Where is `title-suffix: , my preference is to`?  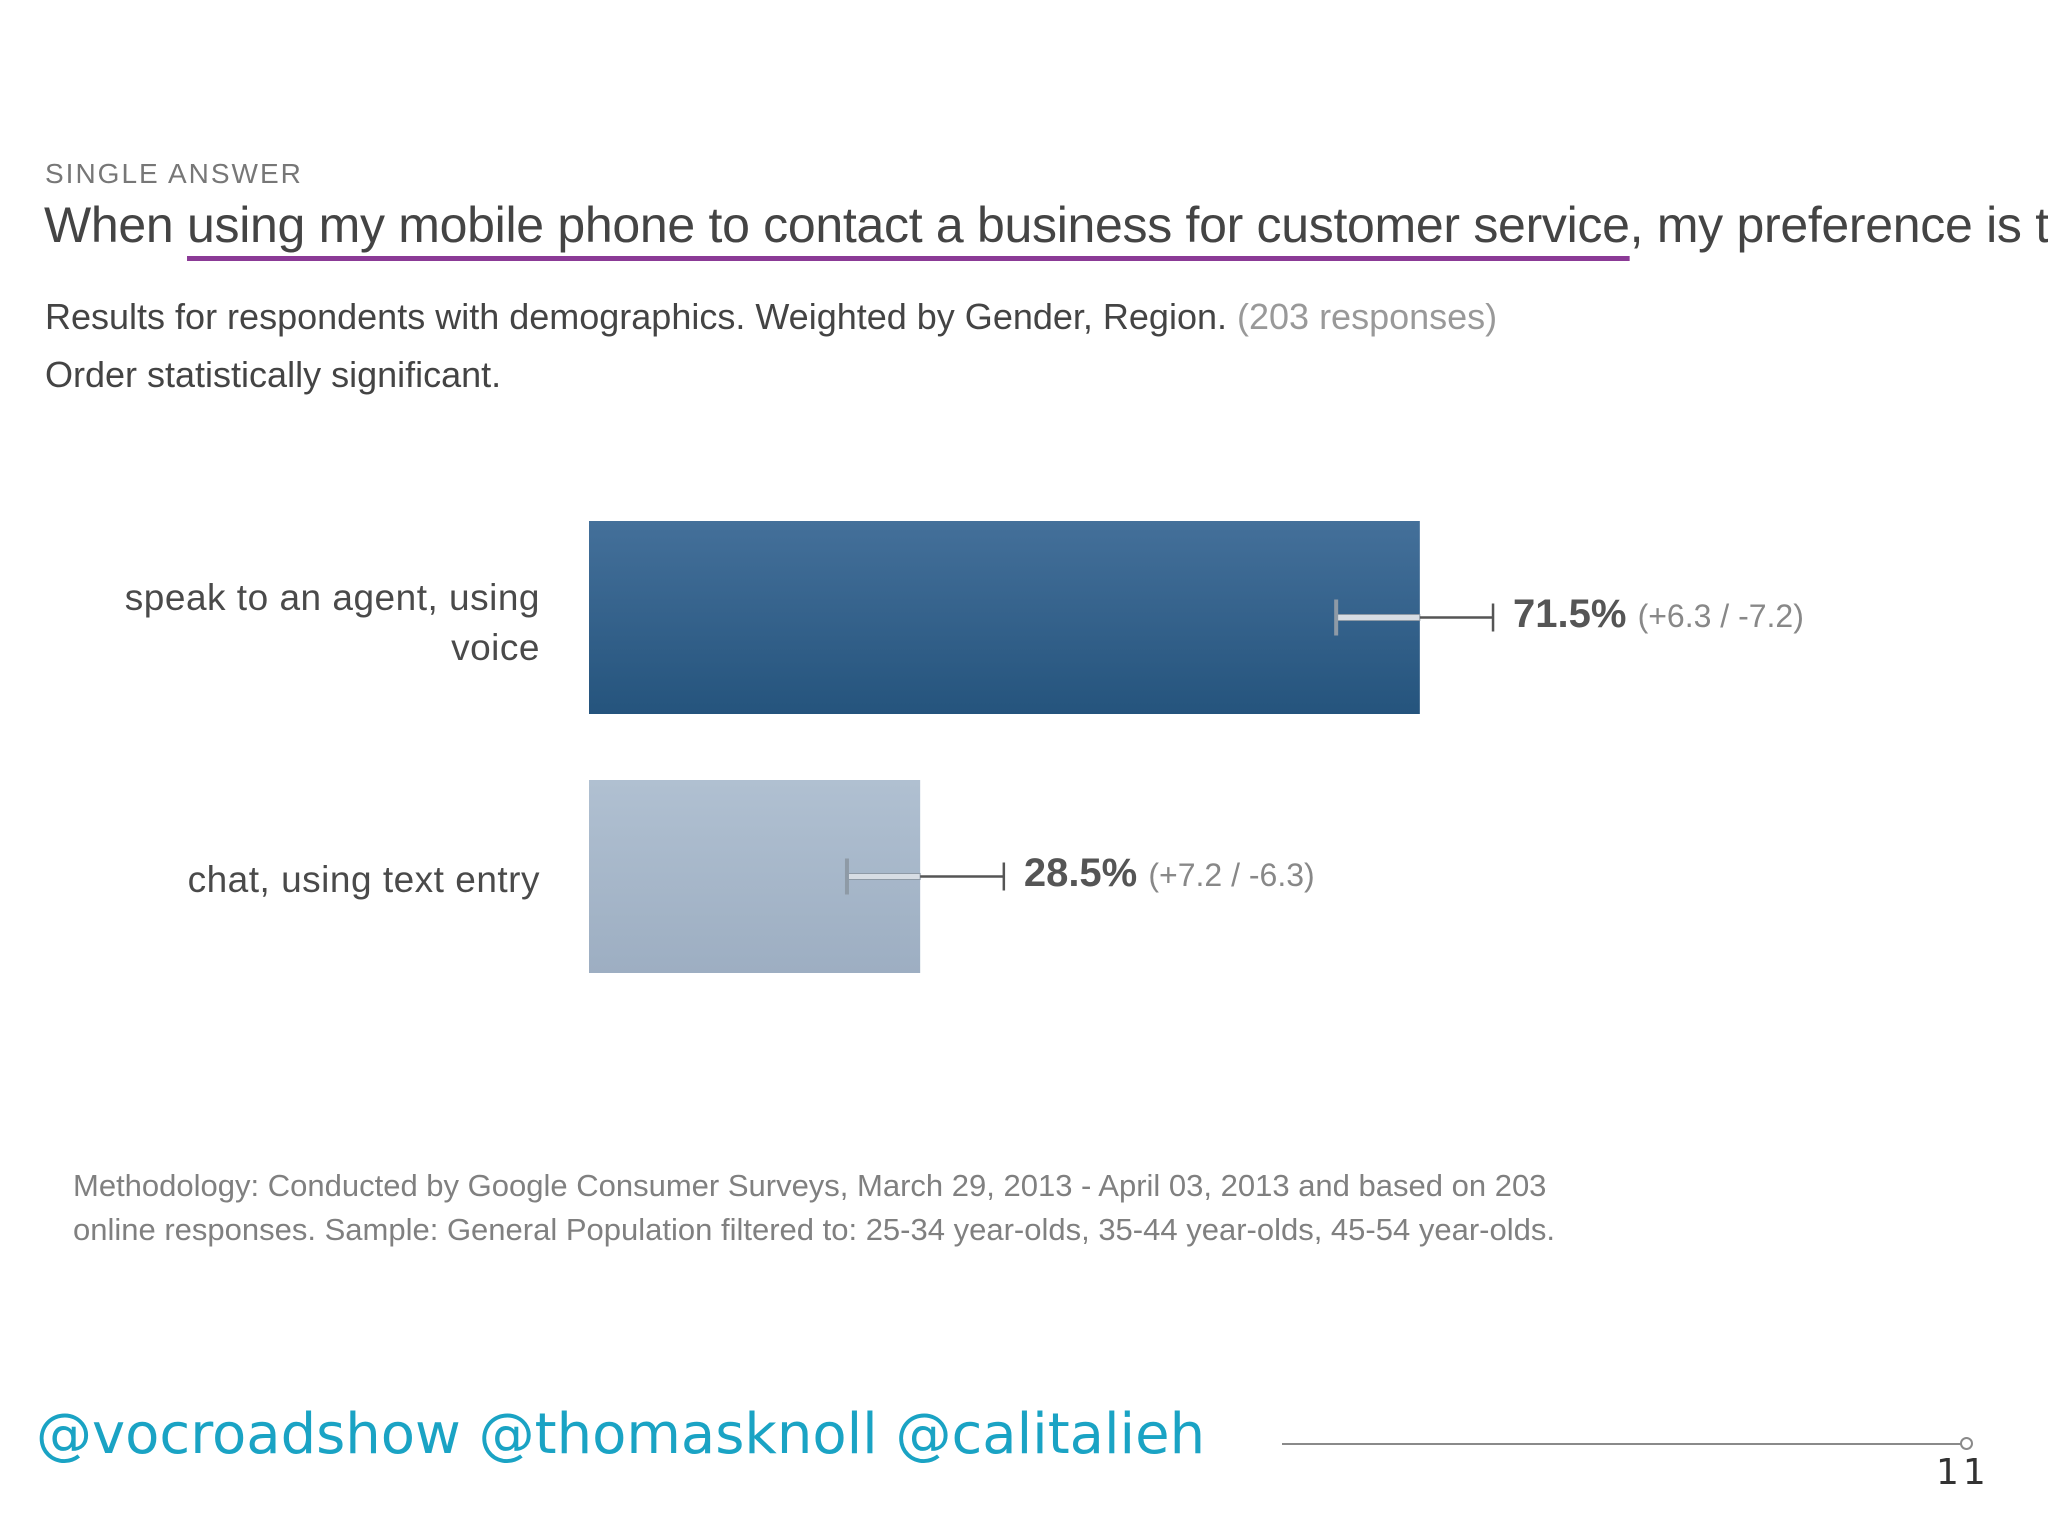
title-suffix: , my preference is to is located at coordinates (1838, 225).